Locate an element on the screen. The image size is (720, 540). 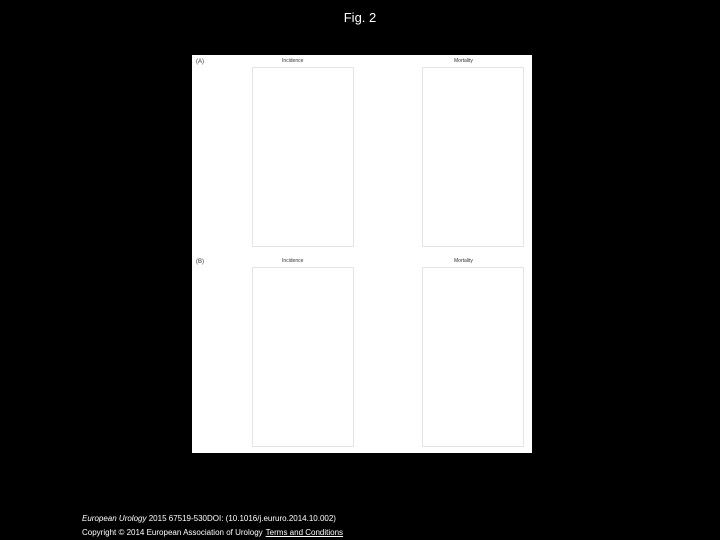
terms-link: Terms and Conditions is located at coordinates (304, 532).